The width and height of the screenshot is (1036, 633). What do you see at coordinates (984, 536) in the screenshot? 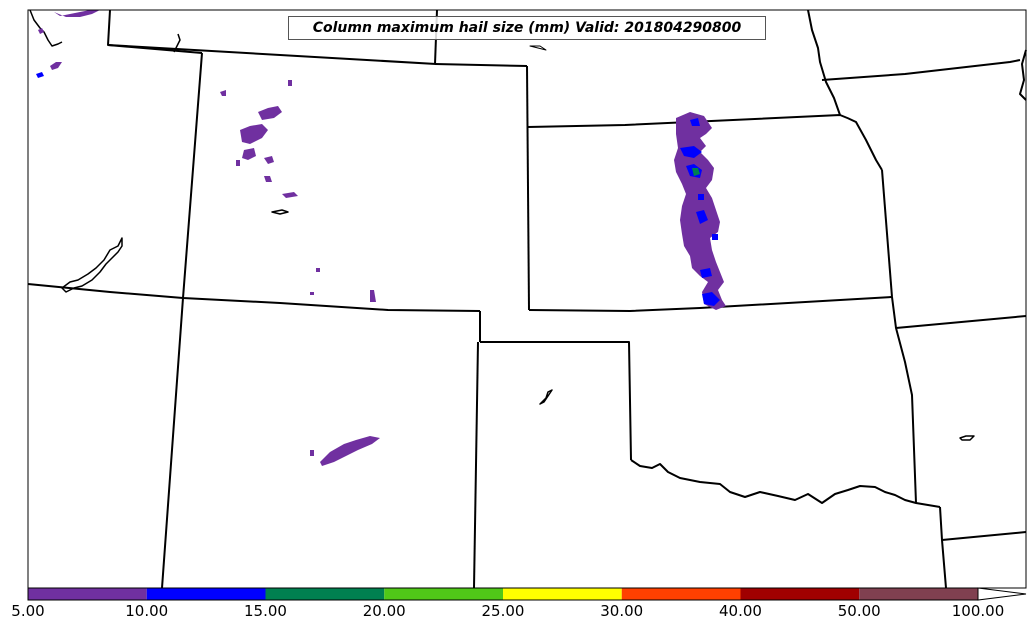
I see `border-ar-la` at bounding box center [984, 536].